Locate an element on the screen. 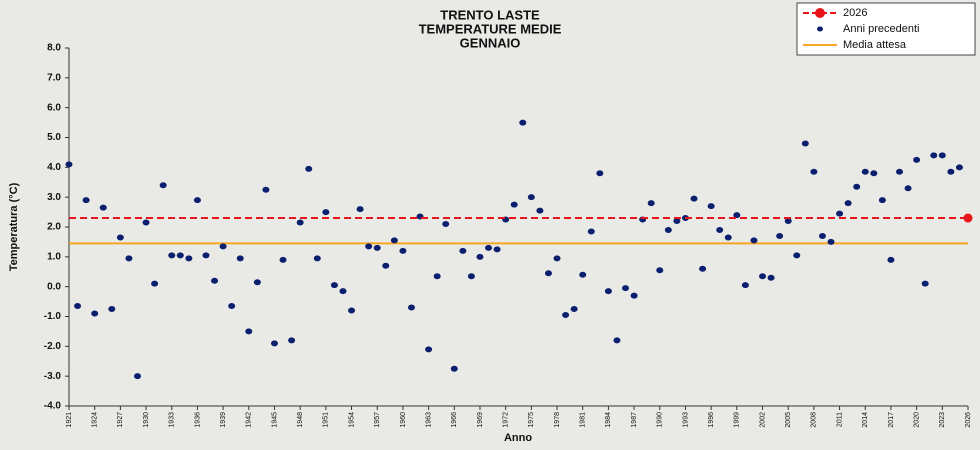 This screenshot has width=980, height=450. legend-label: 2026 is located at coordinates (855, 13).